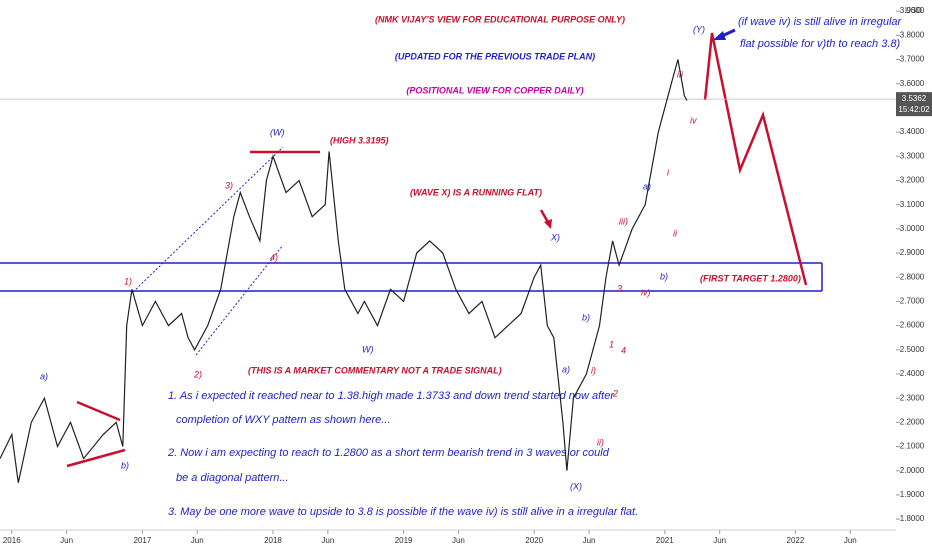 The height and width of the screenshot is (550, 932). Describe the element at coordinates (404, 540) in the screenshot. I see `x-tick-label: 2019` at that location.